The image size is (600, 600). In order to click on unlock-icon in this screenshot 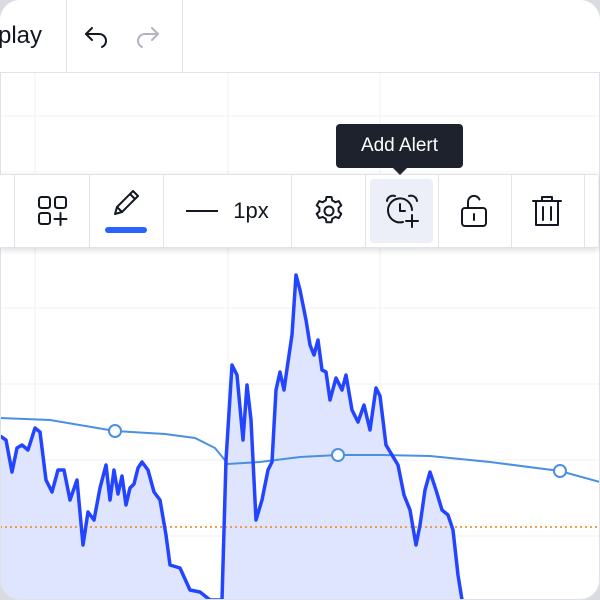, I will do `click(474, 210)`.